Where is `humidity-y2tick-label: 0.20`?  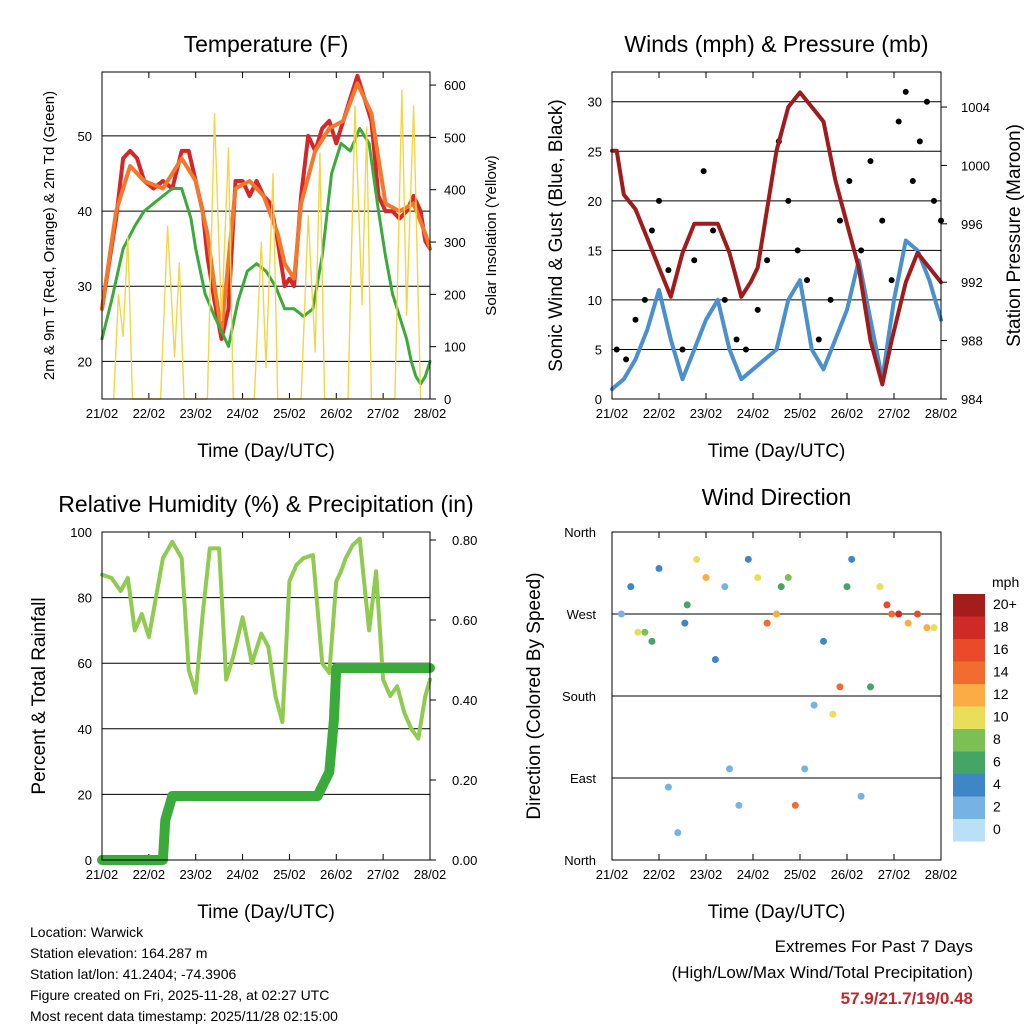
humidity-y2tick-label: 0.20 is located at coordinates (464, 780).